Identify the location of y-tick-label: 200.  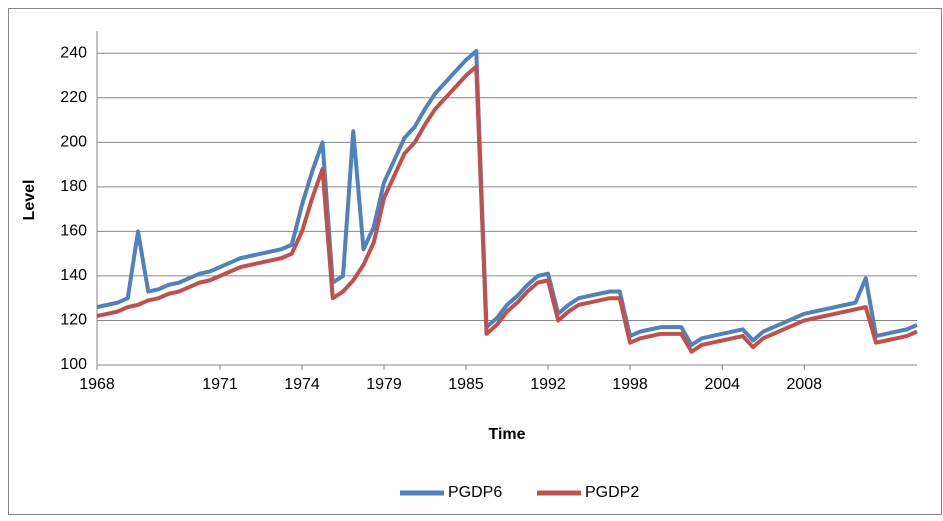
(73, 142).